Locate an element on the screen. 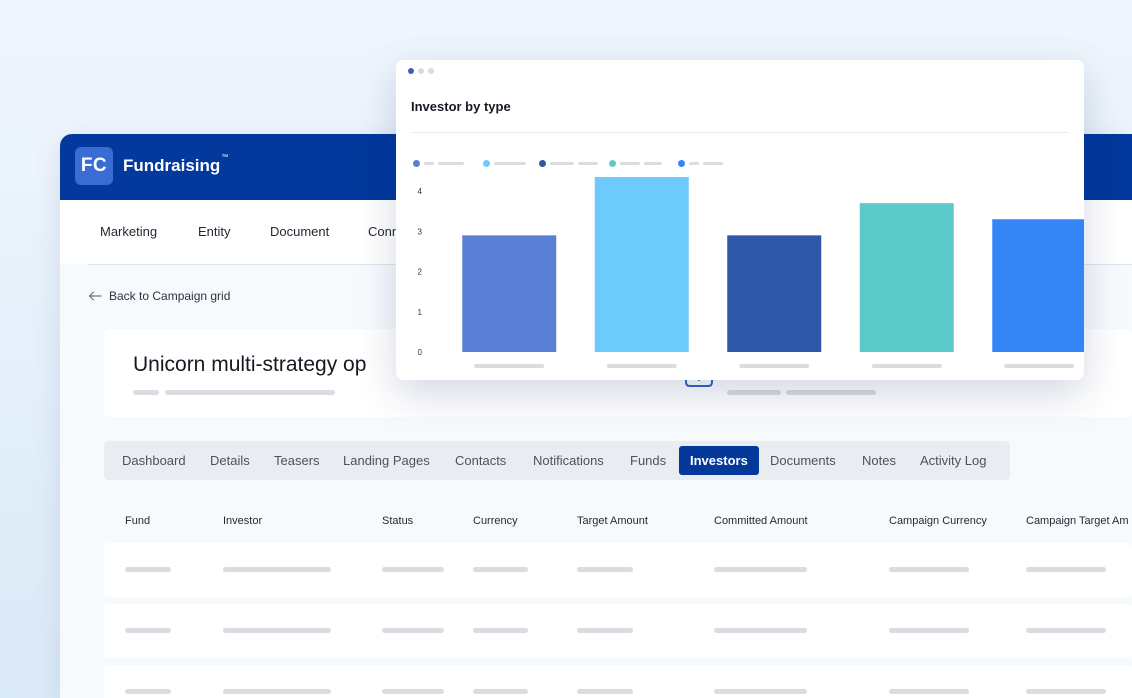  app-logo: FC is located at coordinates (94, 166).